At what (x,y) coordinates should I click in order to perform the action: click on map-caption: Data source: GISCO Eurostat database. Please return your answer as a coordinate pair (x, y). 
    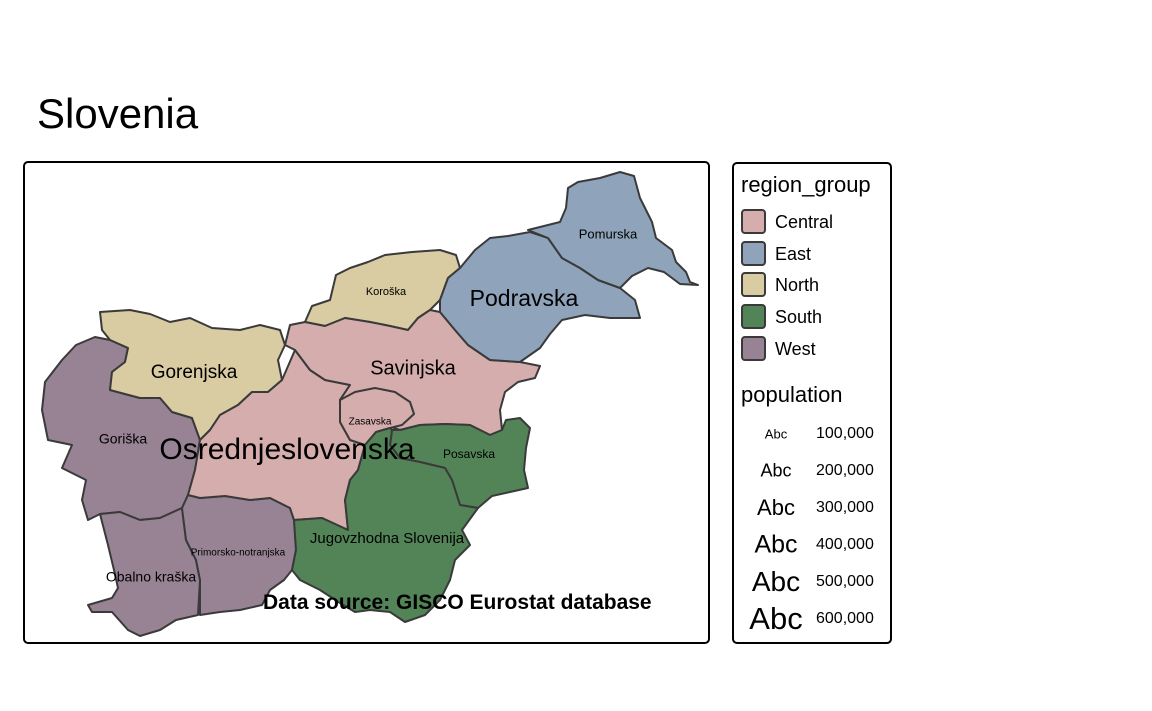
    Looking at the image, I should click on (457, 602).